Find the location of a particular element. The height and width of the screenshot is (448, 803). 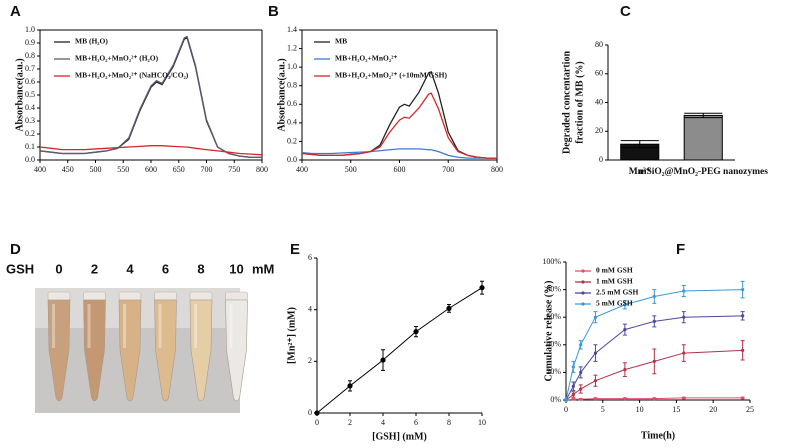

y-tick-label: 1.0 is located at coordinates (30, 29).